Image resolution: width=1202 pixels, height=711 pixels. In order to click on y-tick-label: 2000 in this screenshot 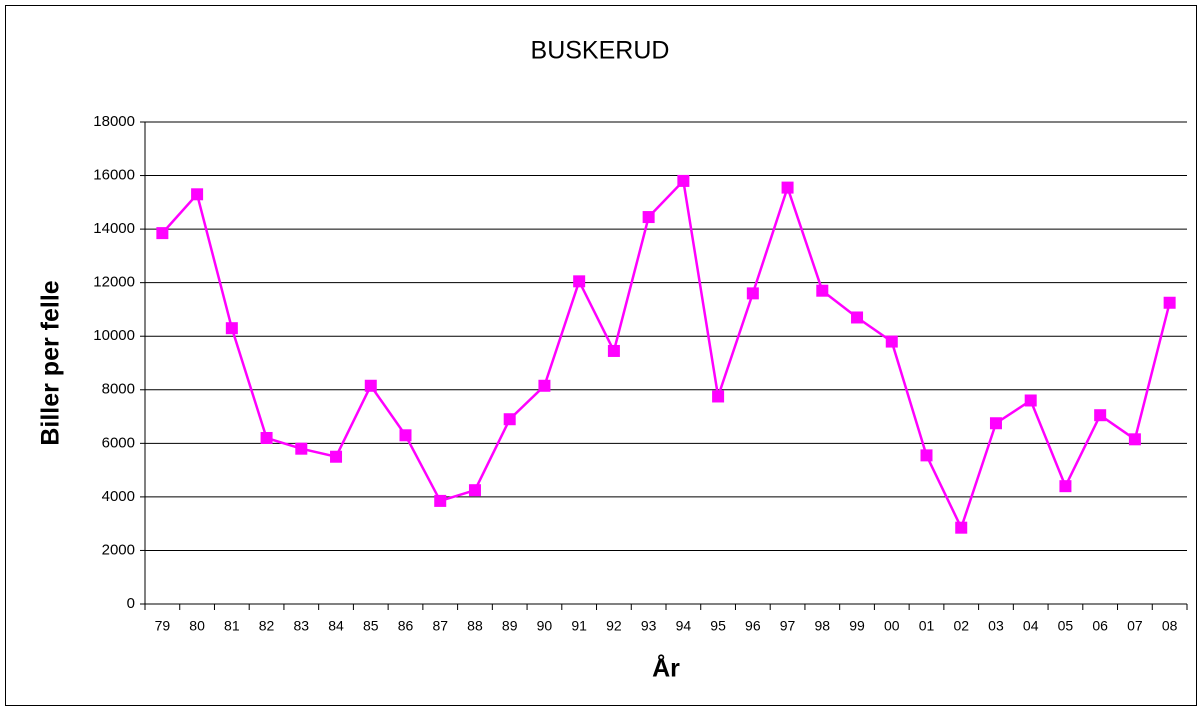, I will do `click(118, 549)`.